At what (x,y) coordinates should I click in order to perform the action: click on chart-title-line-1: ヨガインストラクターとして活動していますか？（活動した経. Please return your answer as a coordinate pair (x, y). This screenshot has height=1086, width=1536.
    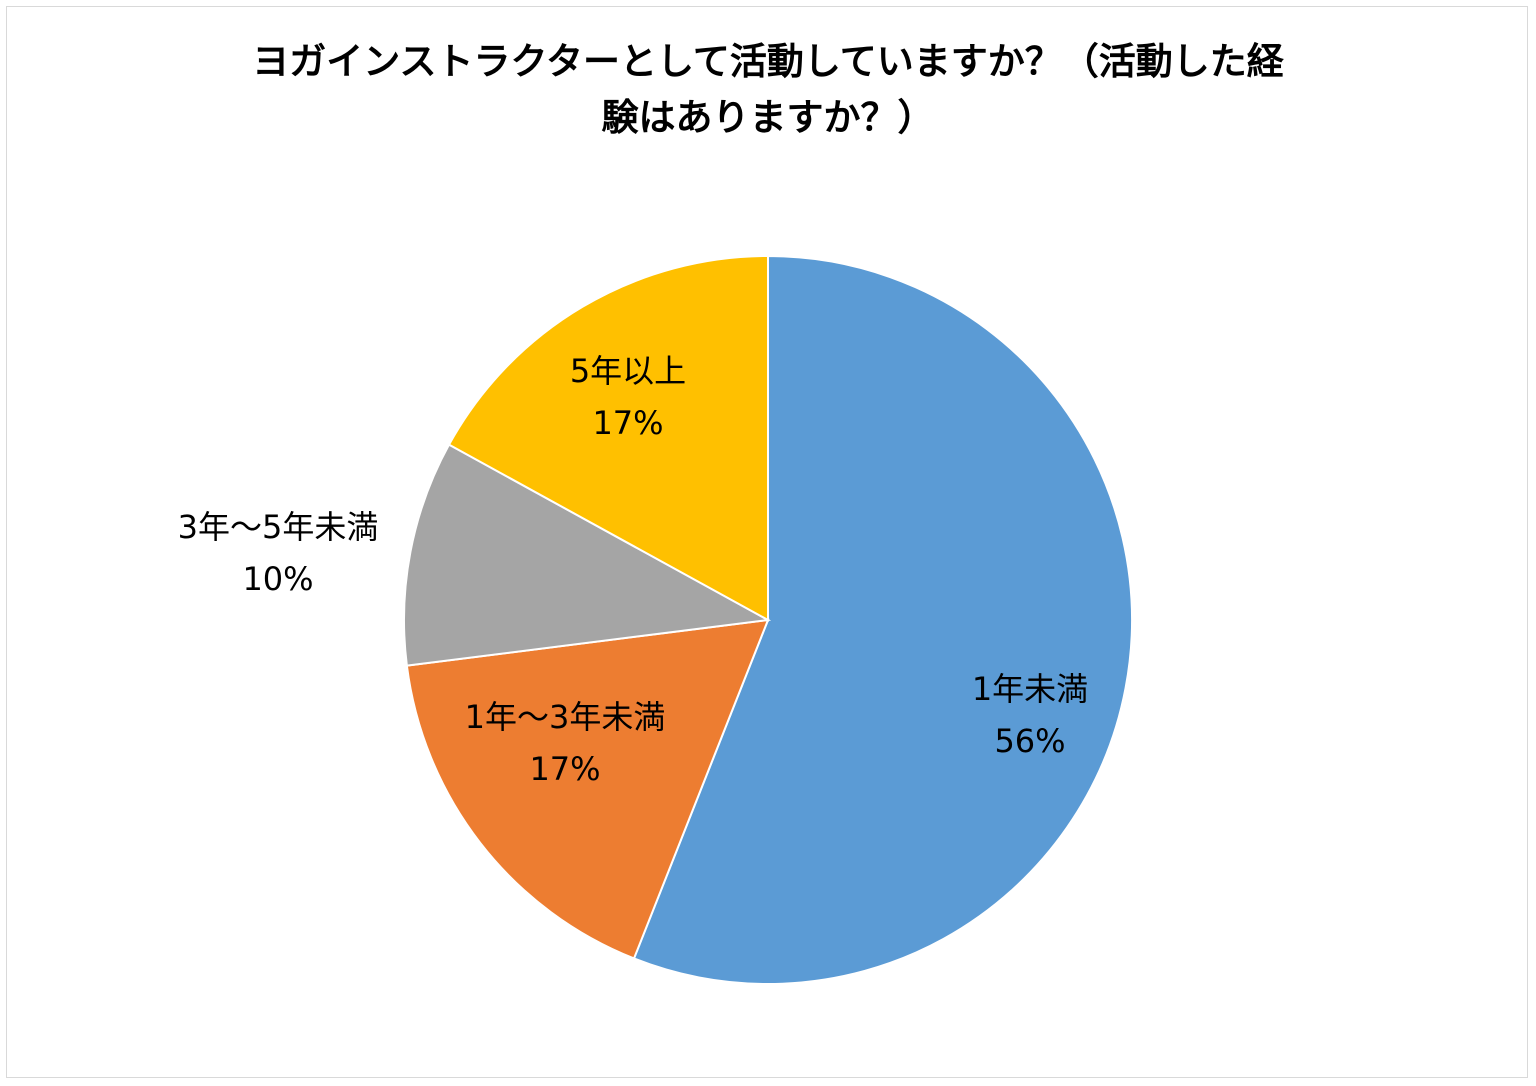
    Looking at the image, I should click on (768, 61).